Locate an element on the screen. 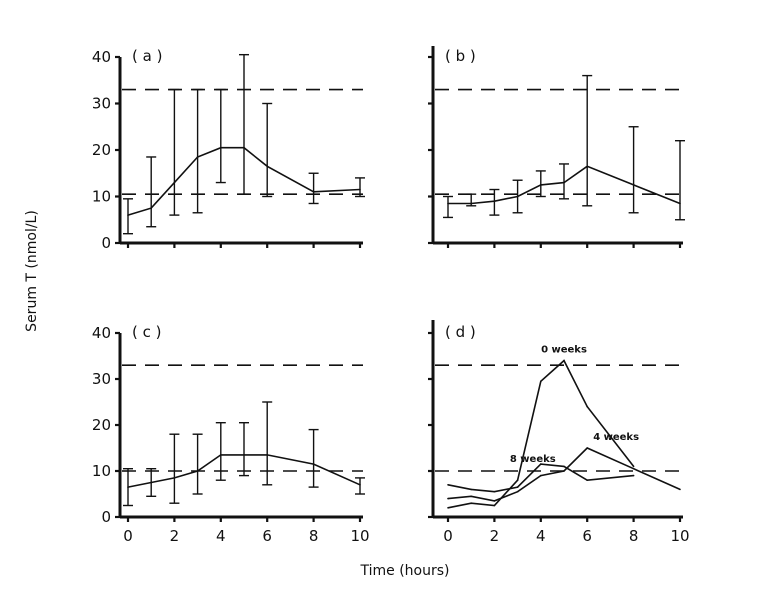  panel-label: ( c ) is located at coordinates (147, 332).